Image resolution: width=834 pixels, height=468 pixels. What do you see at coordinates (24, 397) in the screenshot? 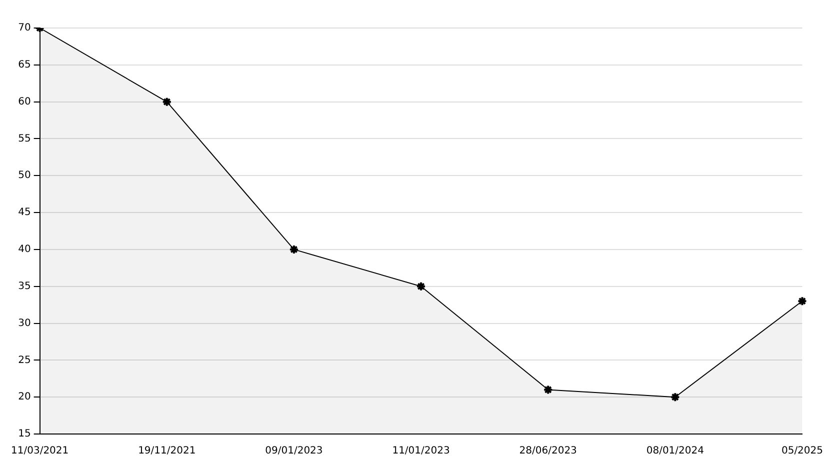
I see `y-tick-label: 20` at bounding box center [24, 397].